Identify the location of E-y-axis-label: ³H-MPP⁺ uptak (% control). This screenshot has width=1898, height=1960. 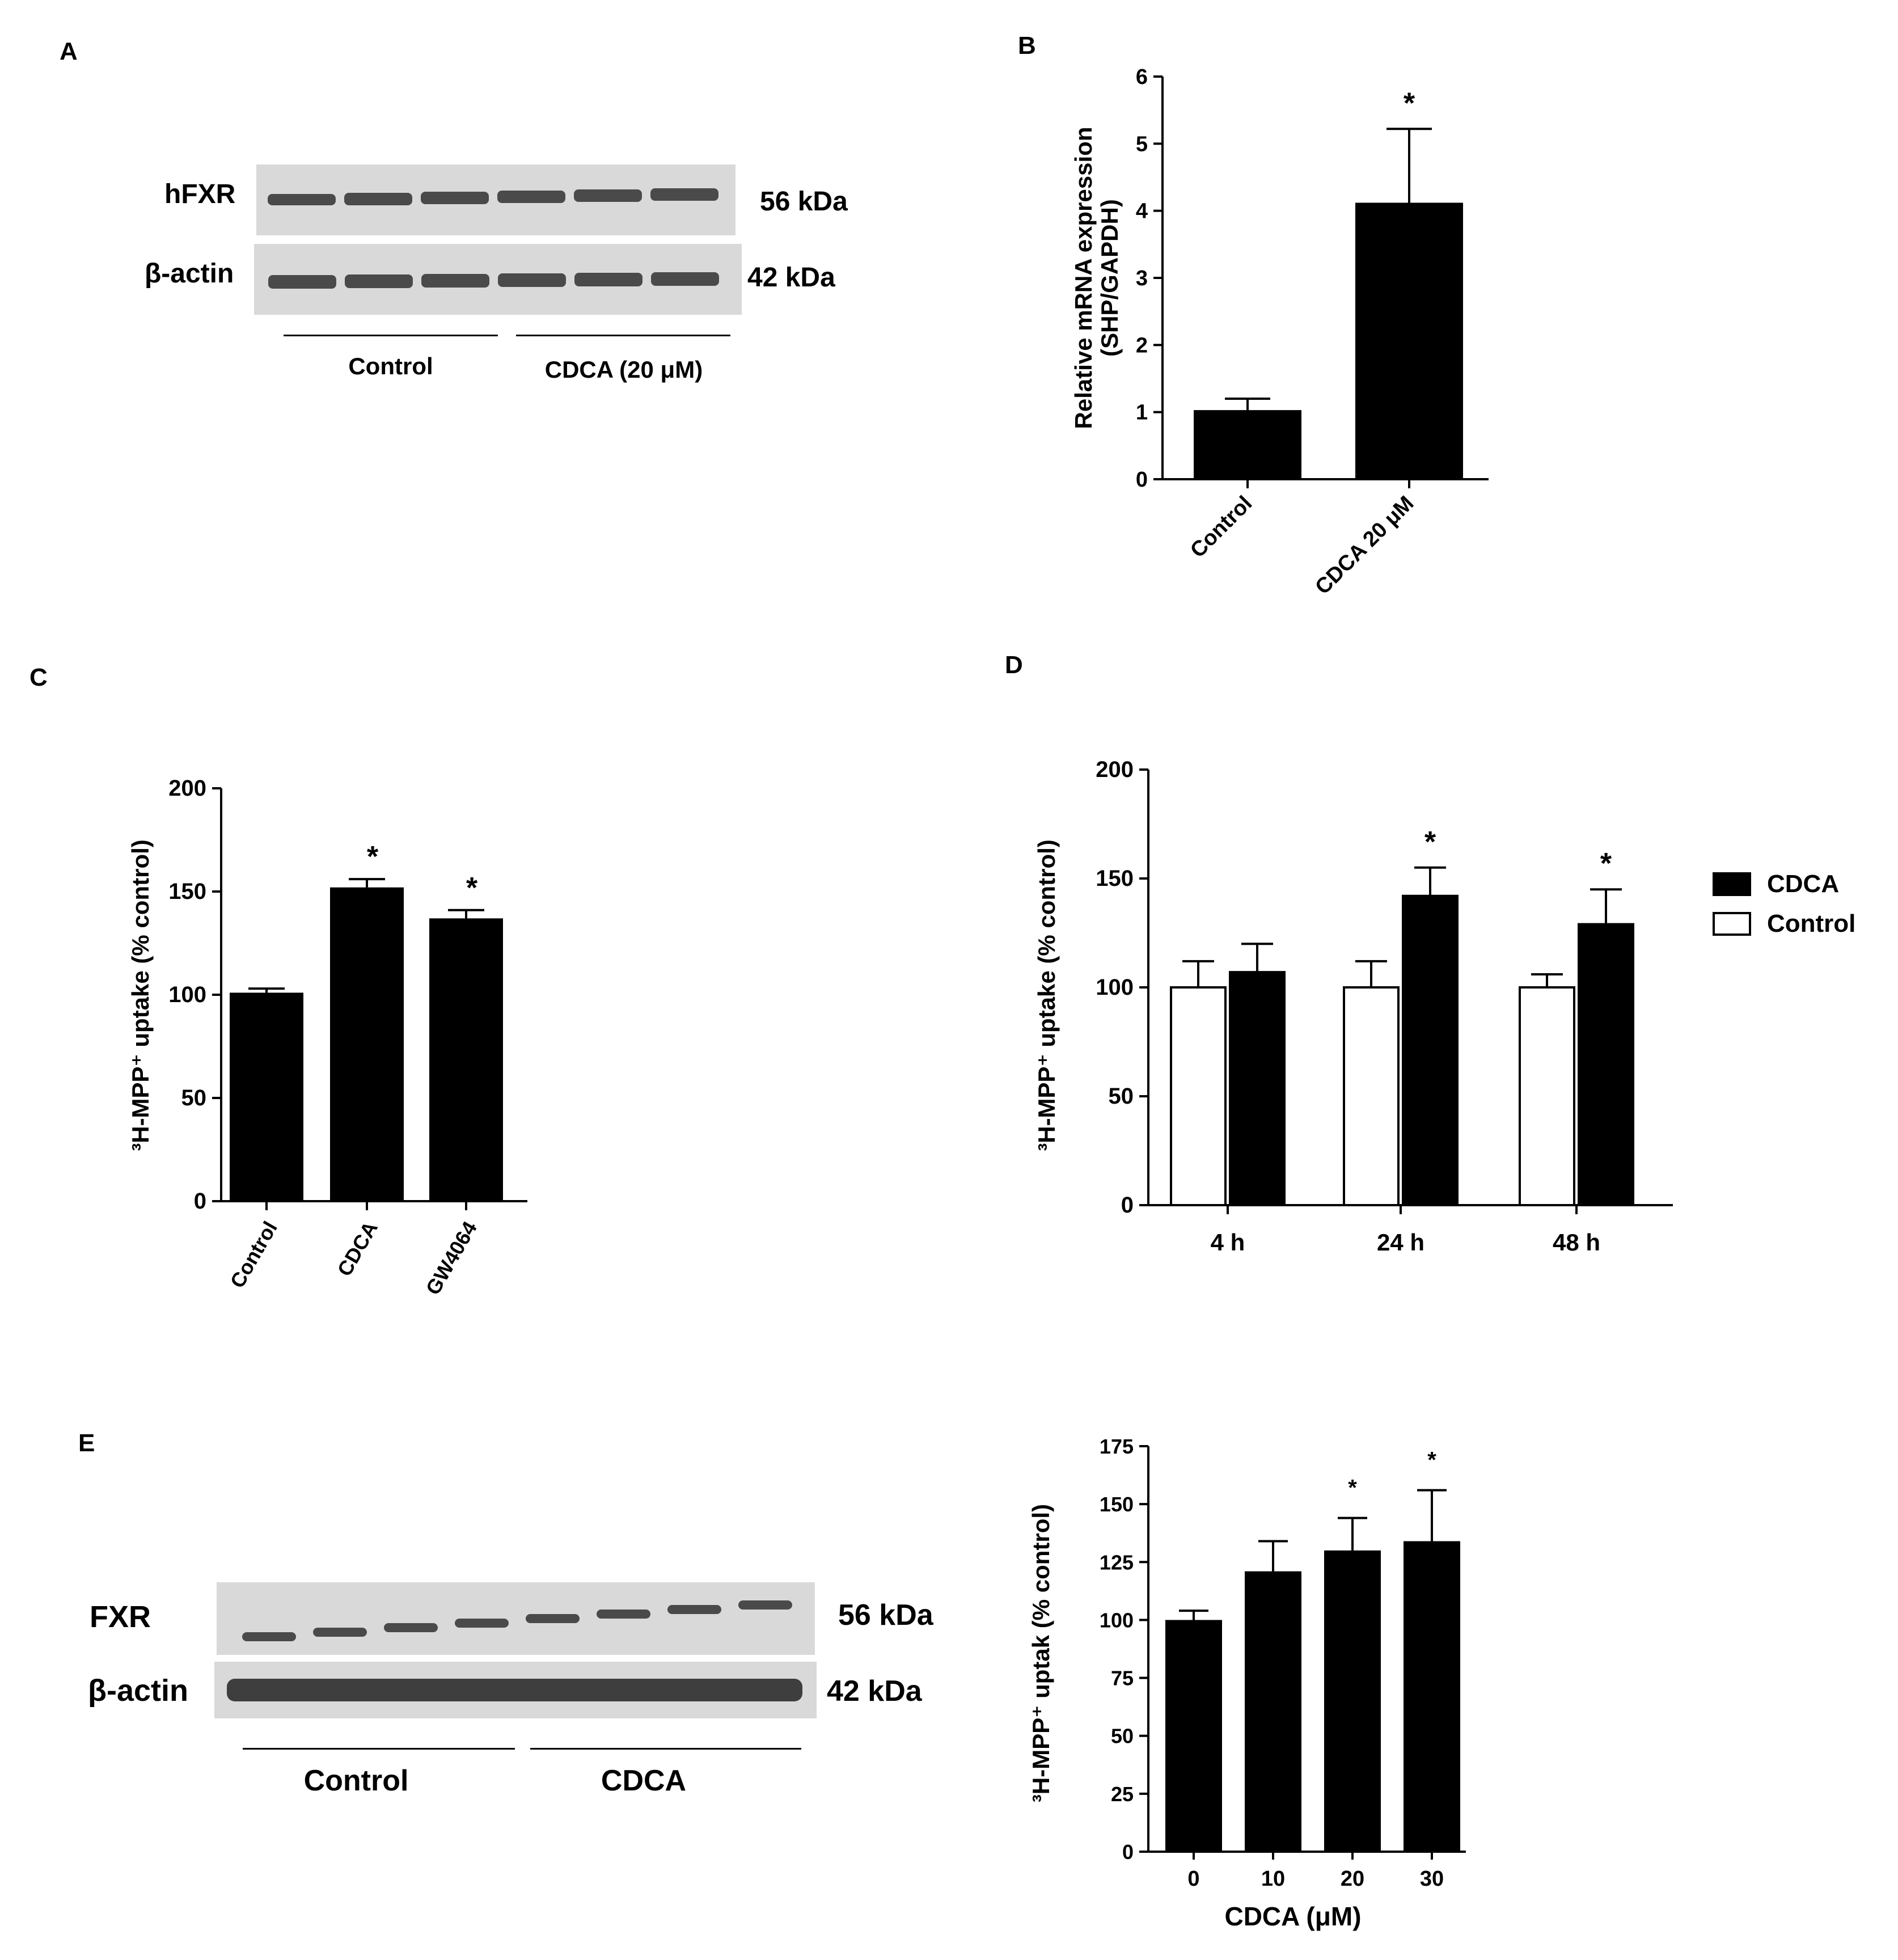
(1041, 1653).